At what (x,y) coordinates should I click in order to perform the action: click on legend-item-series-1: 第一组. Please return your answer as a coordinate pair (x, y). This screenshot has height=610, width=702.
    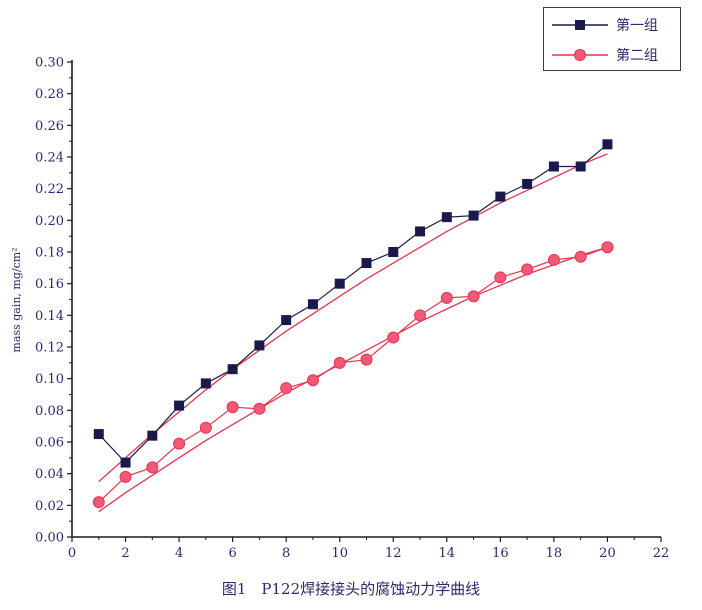
    Looking at the image, I should click on (612, 25).